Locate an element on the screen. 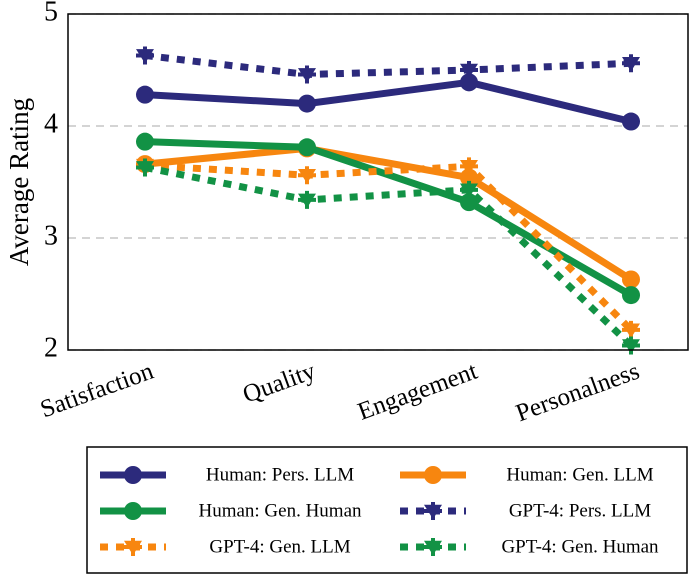 The width and height of the screenshot is (692, 577). y-tick-label: 5 is located at coordinates (51, 13).